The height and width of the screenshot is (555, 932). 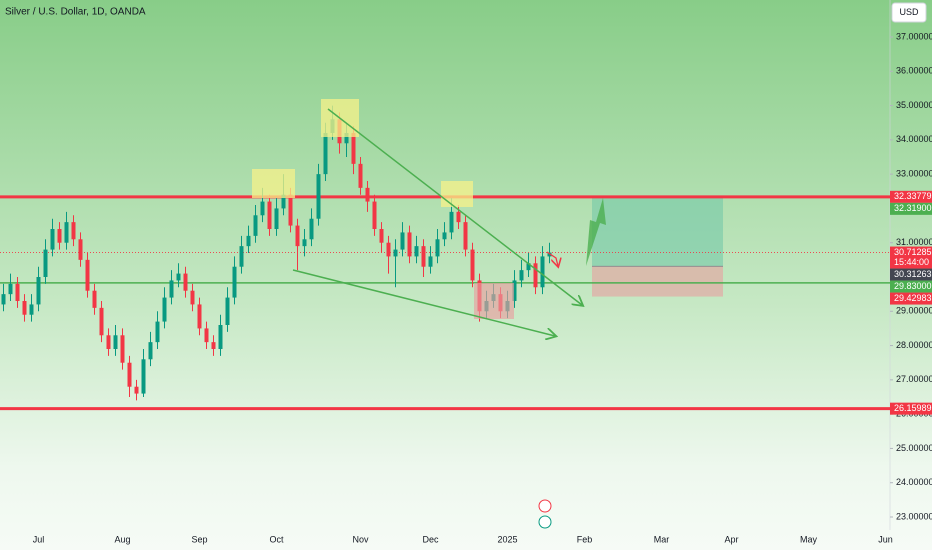 I want to click on price-label: 30.71285, so click(x=913, y=252).